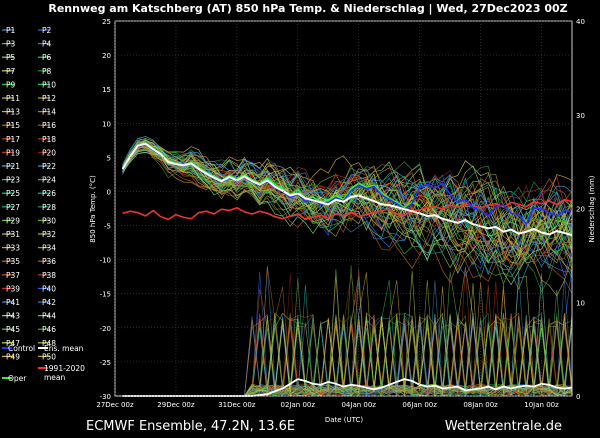 Image resolution: width=600 pixels, height=438 pixels. What do you see at coordinates (115, 405) in the screenshot?
I see `x-tick-label: 27Dec 00z` at bounding box center [115, 405].